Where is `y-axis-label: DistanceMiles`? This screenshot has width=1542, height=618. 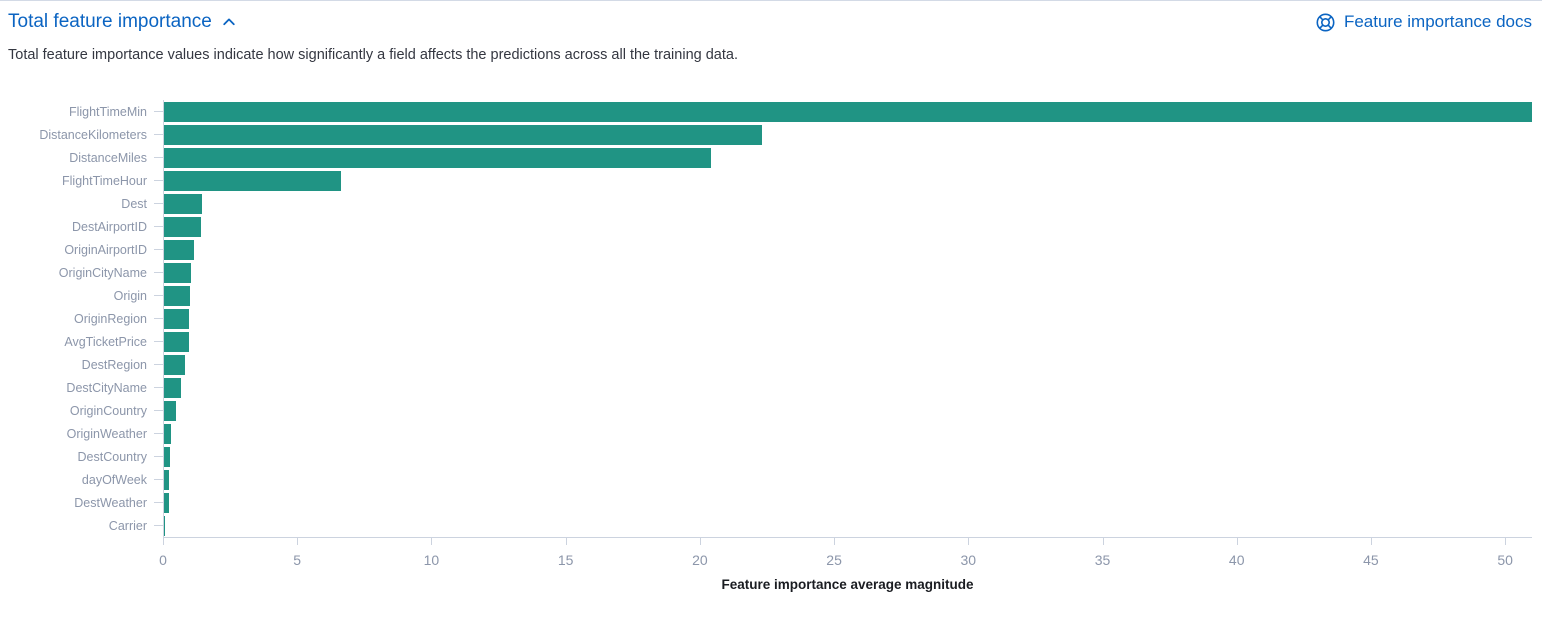
y-axis-label: DistanceMiles is located at coordinates (108, 157).